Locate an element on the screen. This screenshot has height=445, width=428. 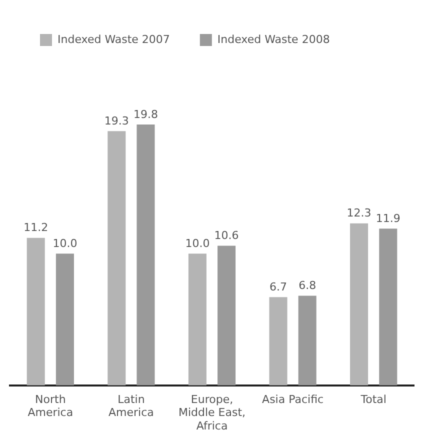
x-tick-label: Europe, Middle East, Africa is located at coordinates (212, 412).